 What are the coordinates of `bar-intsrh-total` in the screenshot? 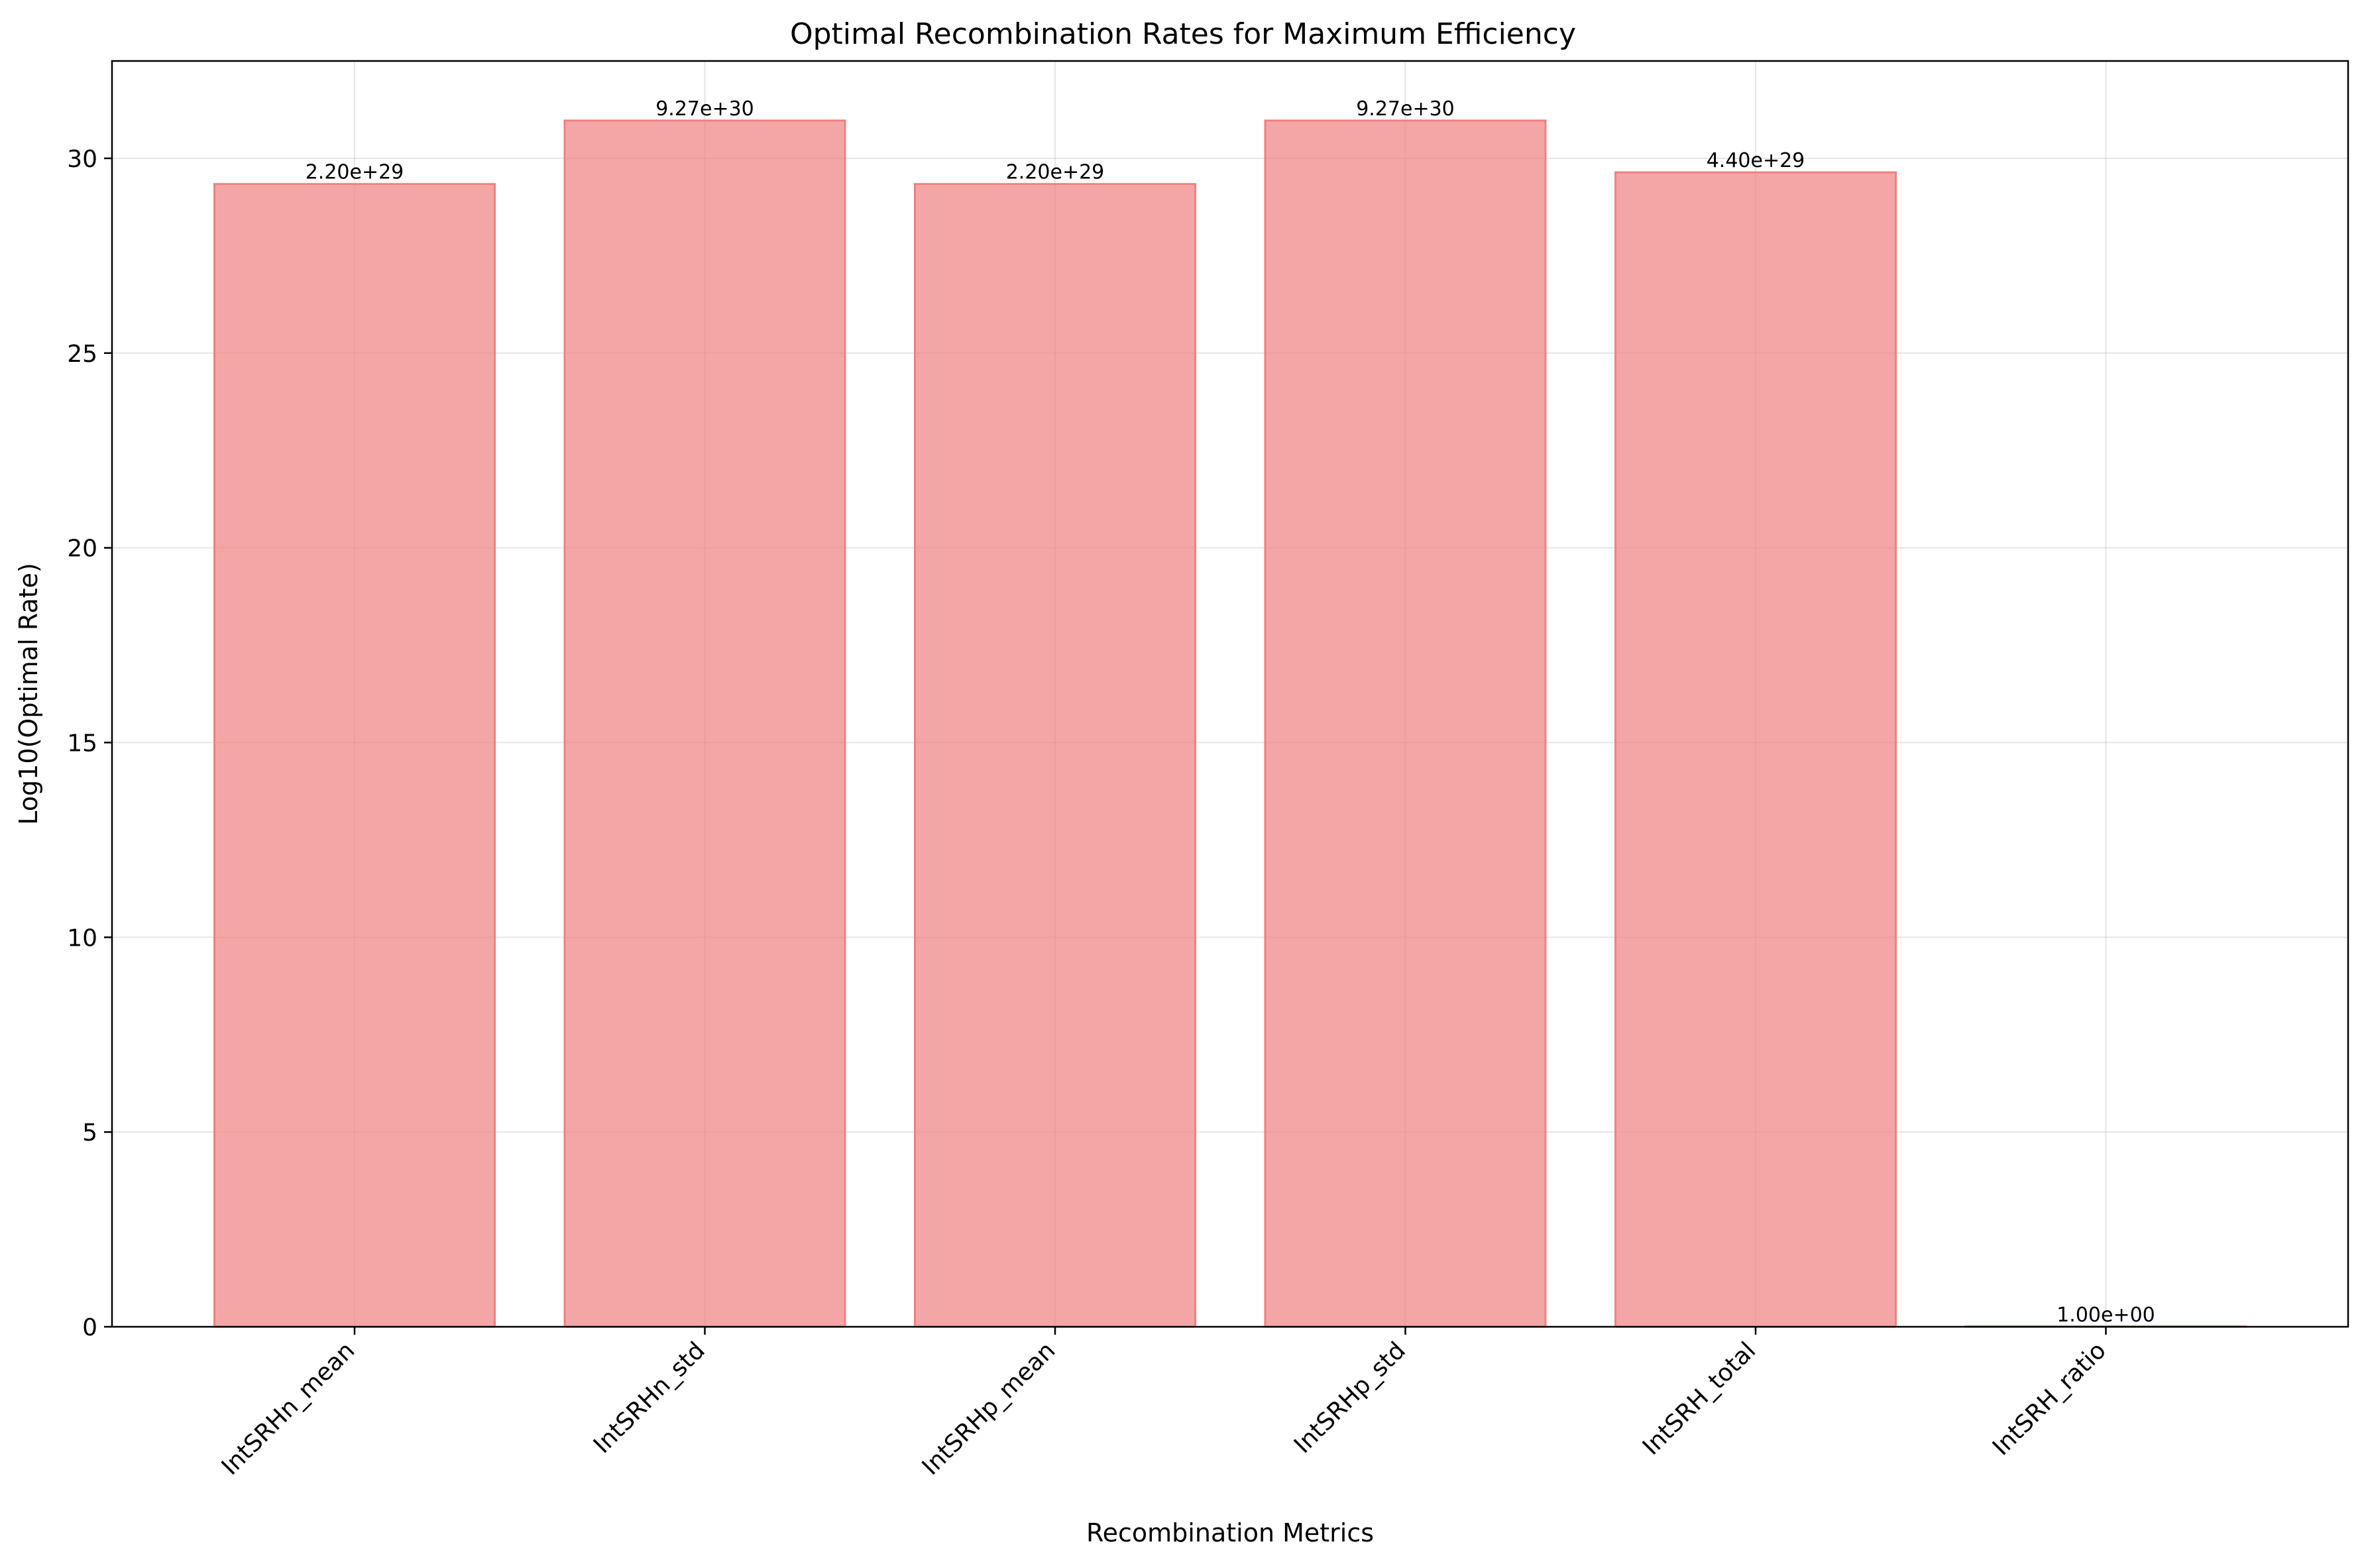 It's located at (1755, 749).